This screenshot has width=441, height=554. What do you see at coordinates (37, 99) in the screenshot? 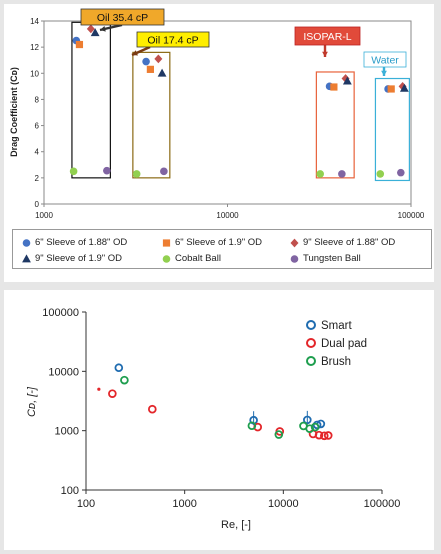
I see `y-tick-label: 8` at bounding box center [37, 99].